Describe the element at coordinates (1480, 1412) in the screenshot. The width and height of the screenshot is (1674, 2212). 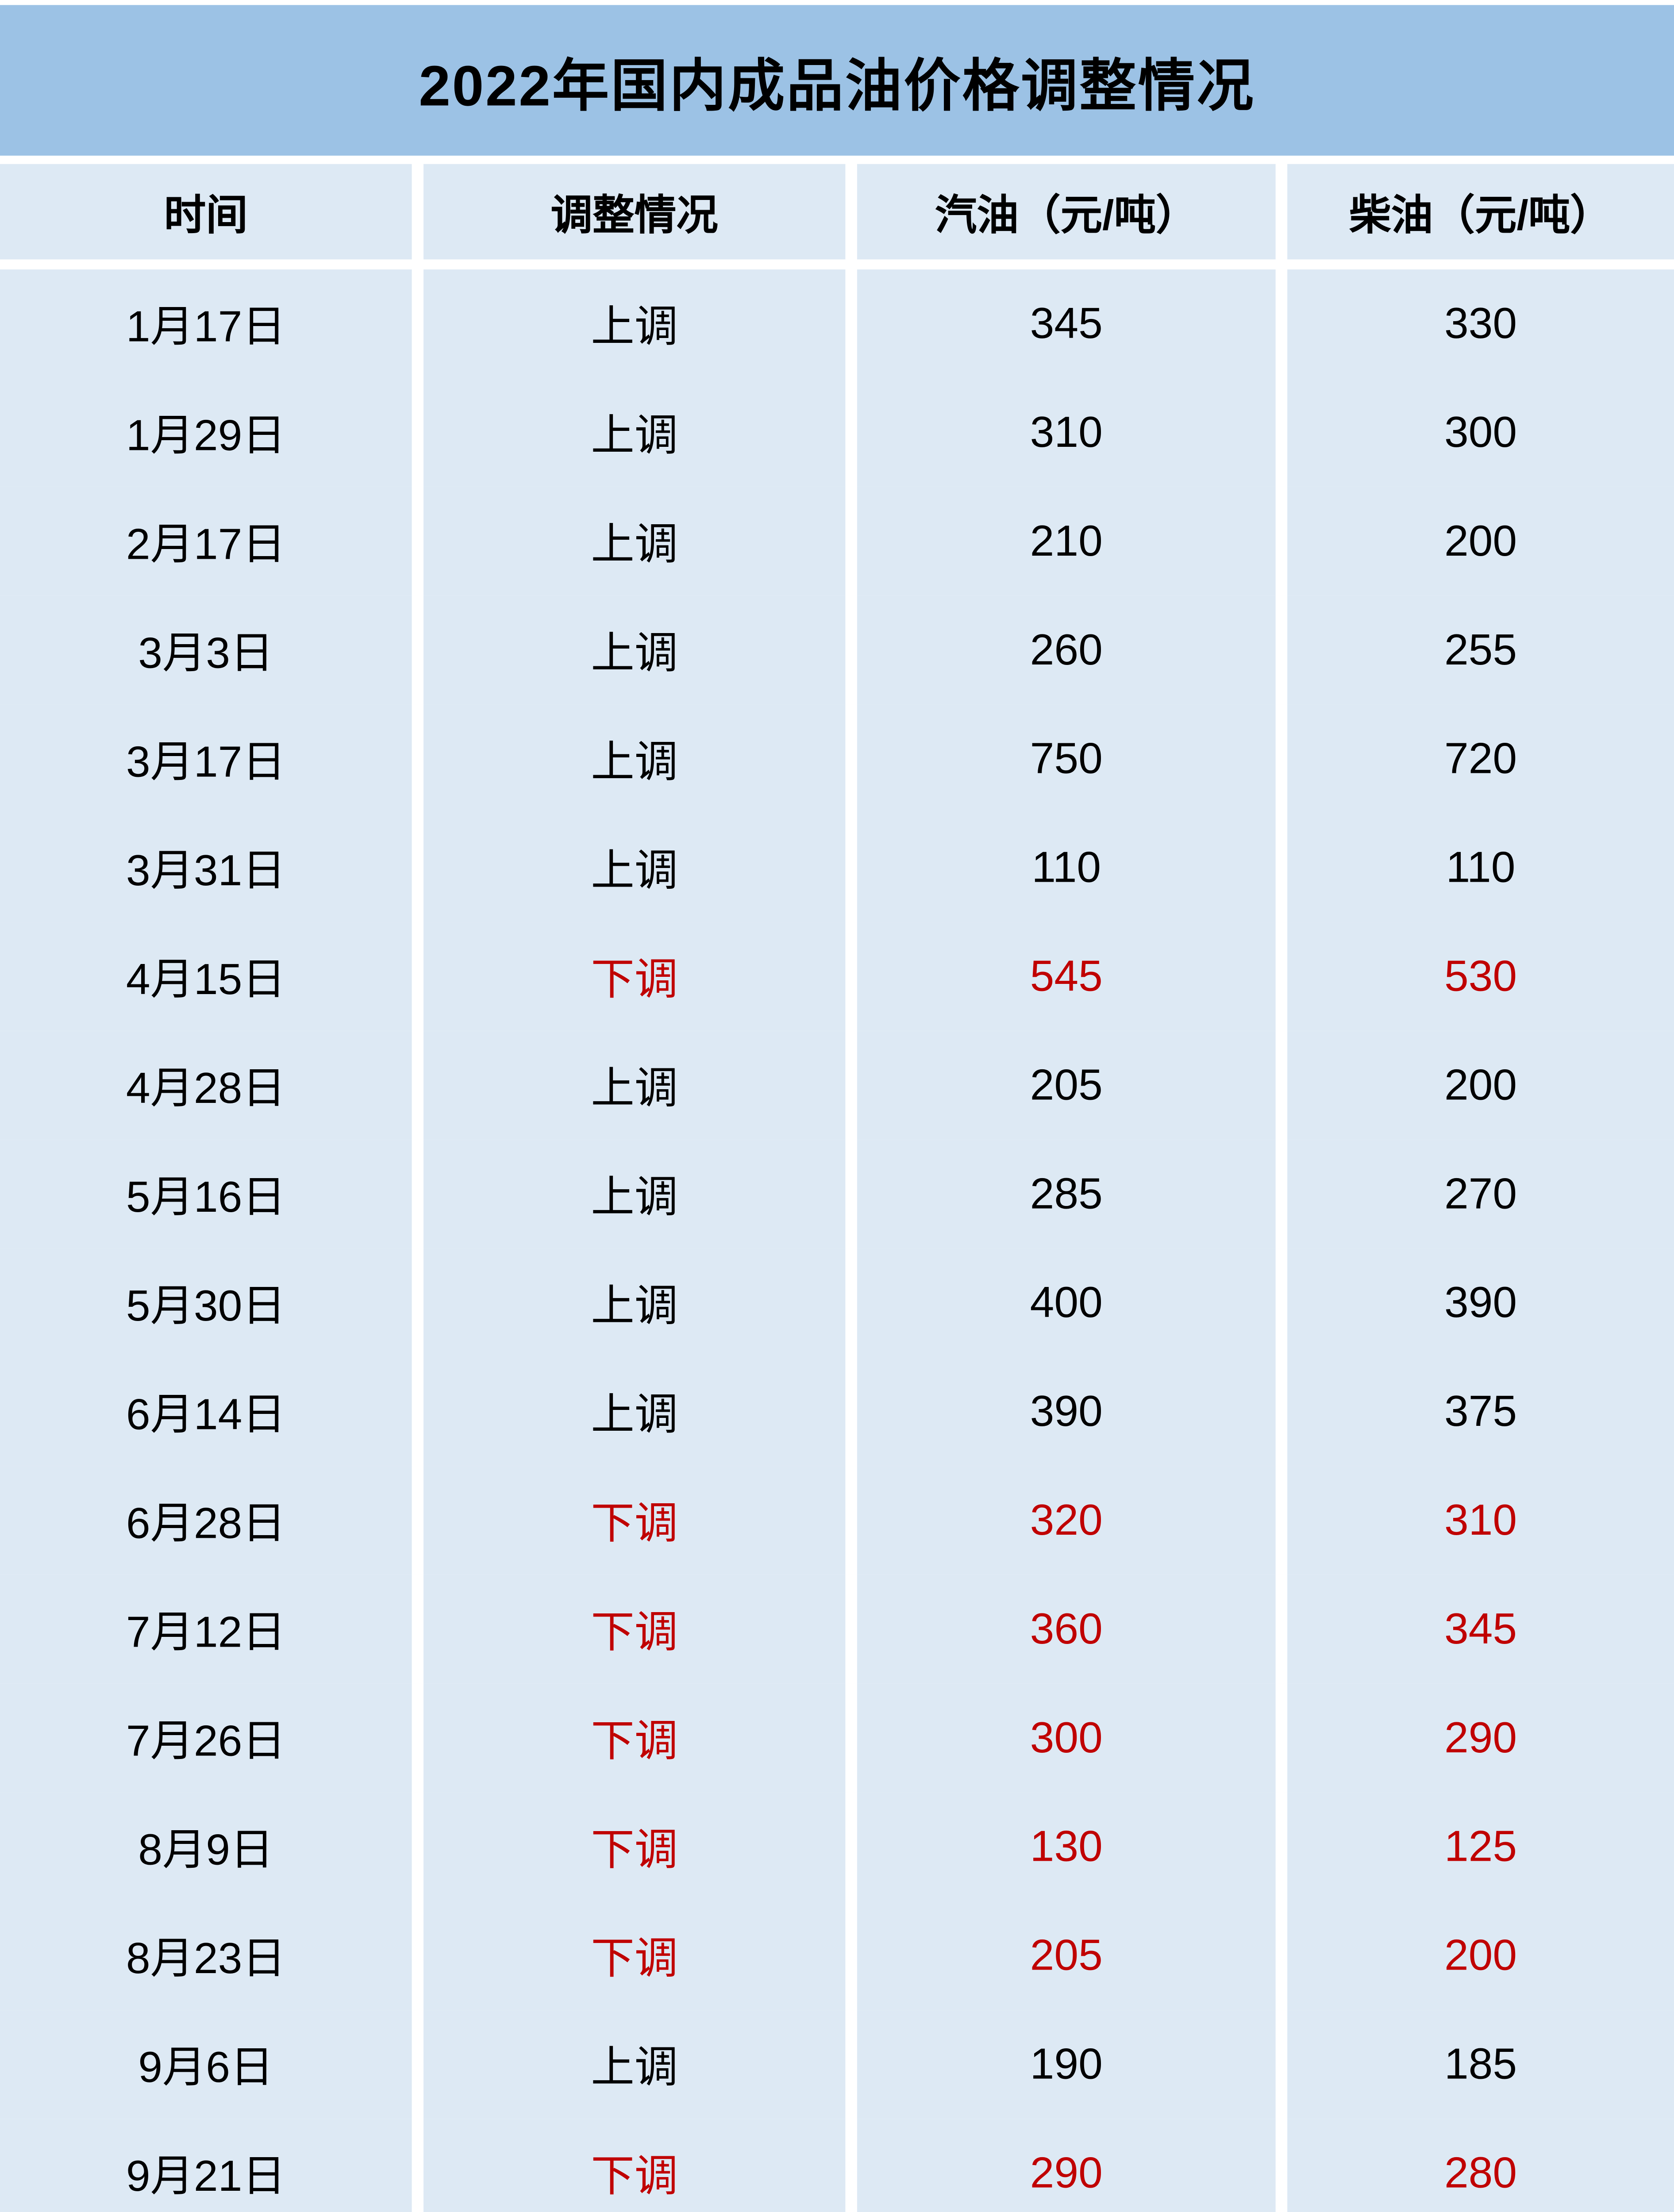
I see `cell-diesel-value: 375` at that location.